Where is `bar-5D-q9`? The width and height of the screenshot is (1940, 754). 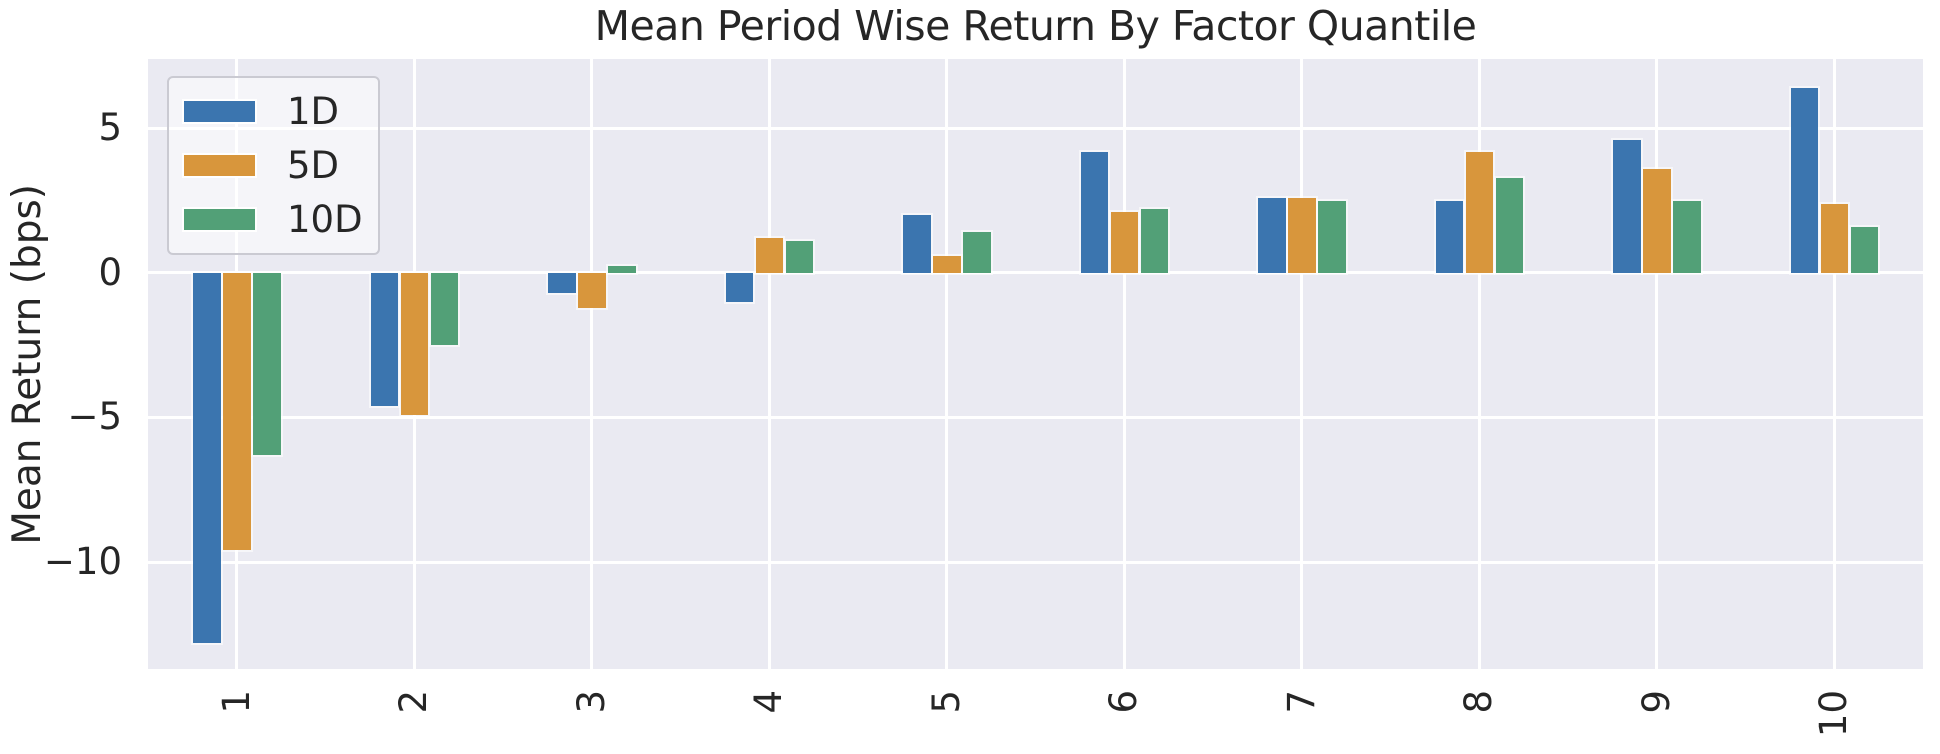 bar-5D-q9 is located at coordinates (1657, 220).